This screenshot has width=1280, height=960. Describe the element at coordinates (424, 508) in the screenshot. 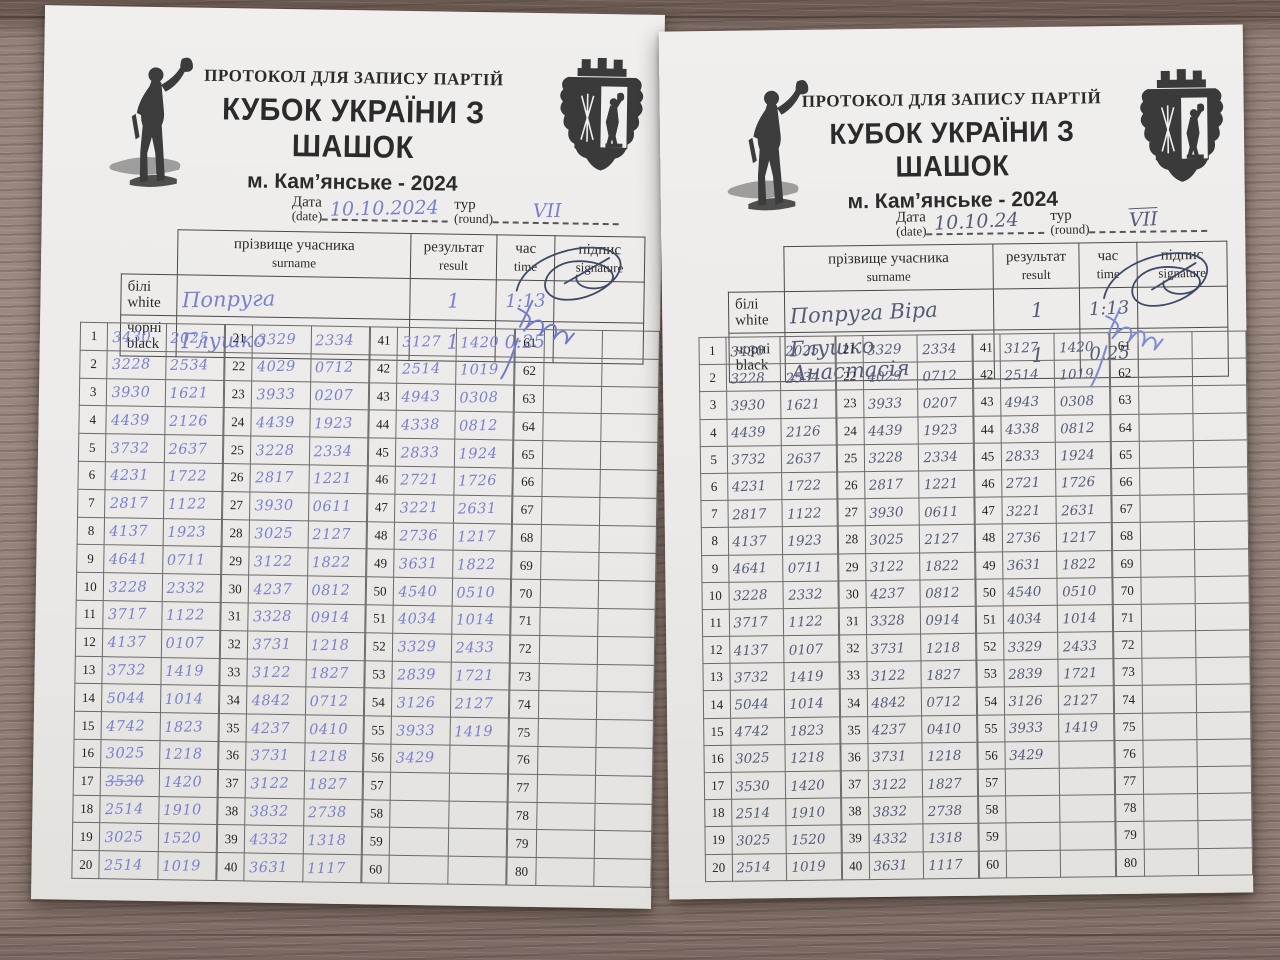

I see `white-move-cell: 3221` at that location.